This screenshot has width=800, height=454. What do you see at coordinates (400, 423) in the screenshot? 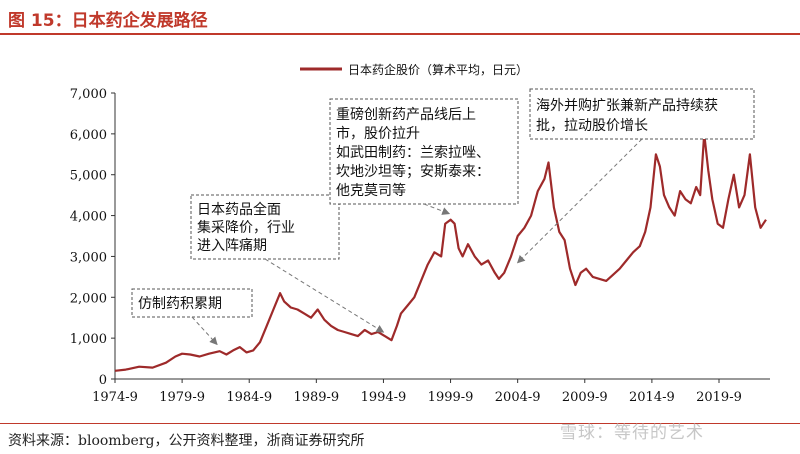
I see `bottom-rule` at bounding box center [400, 423].